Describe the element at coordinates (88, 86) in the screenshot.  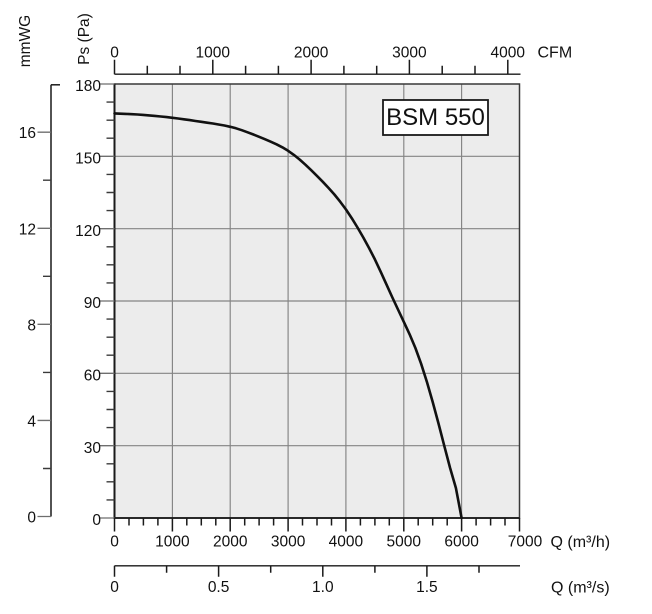
I see `svg-text: 180` at that location.